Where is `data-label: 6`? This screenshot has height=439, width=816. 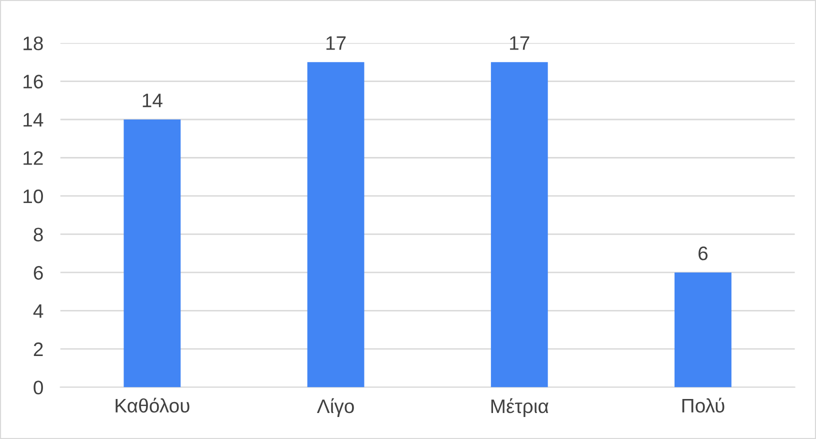 data-label: 6 is located at coordinates (703, 253).